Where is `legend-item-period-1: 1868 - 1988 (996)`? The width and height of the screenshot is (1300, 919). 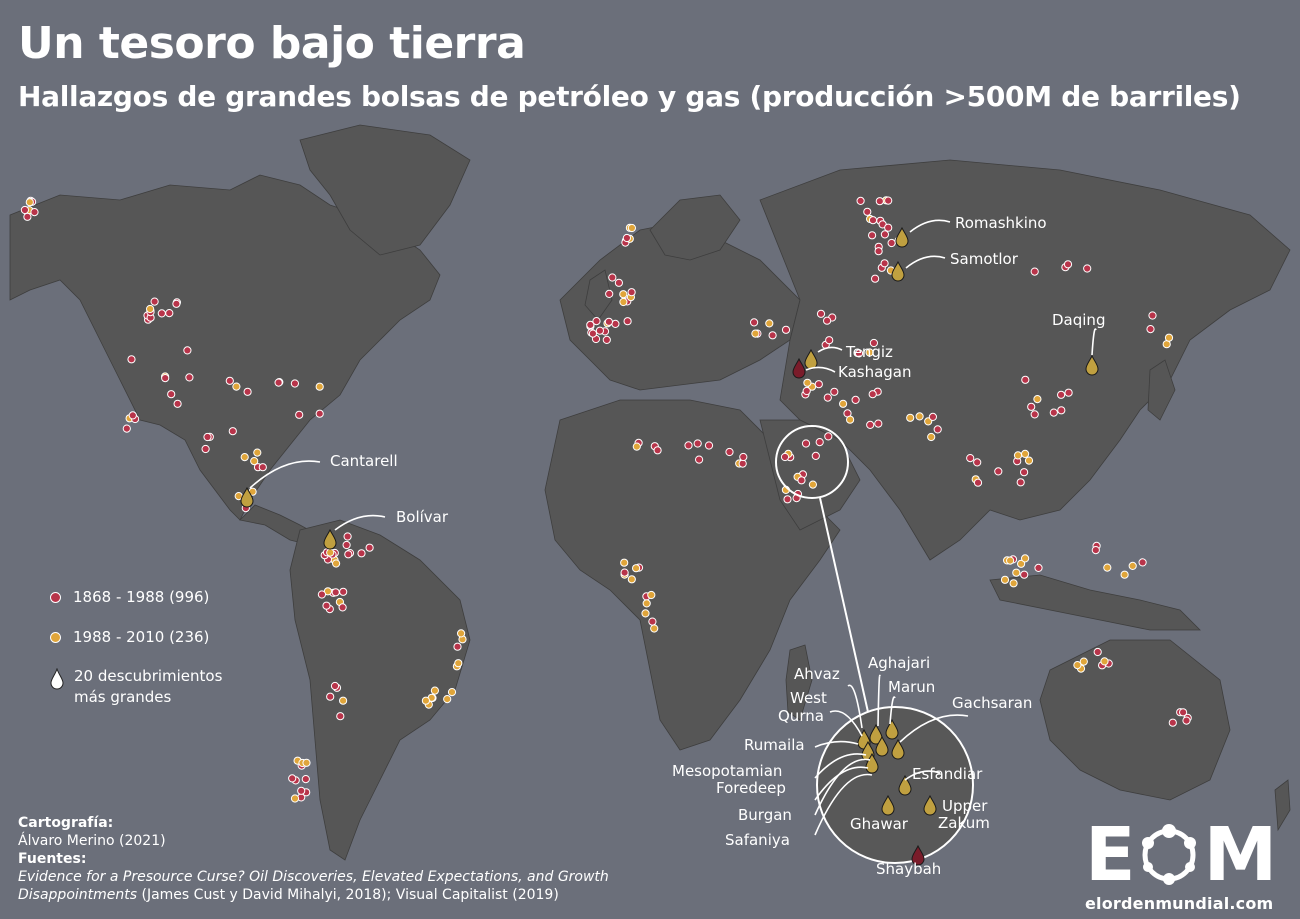 legend-item-period-1: 1868 - 1988 (996) is located at coordinates (136, 597).